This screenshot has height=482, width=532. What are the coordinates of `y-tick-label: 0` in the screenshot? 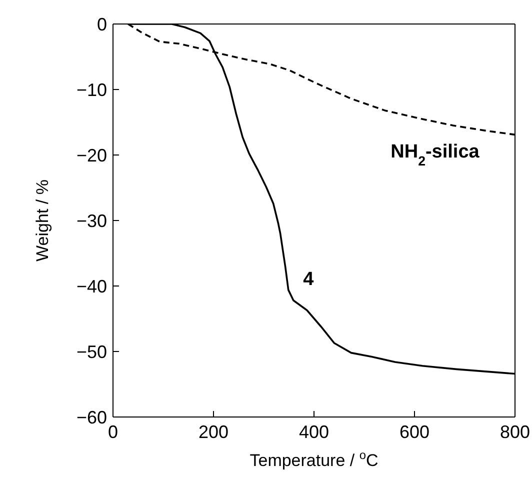 It's located at (101, 24).